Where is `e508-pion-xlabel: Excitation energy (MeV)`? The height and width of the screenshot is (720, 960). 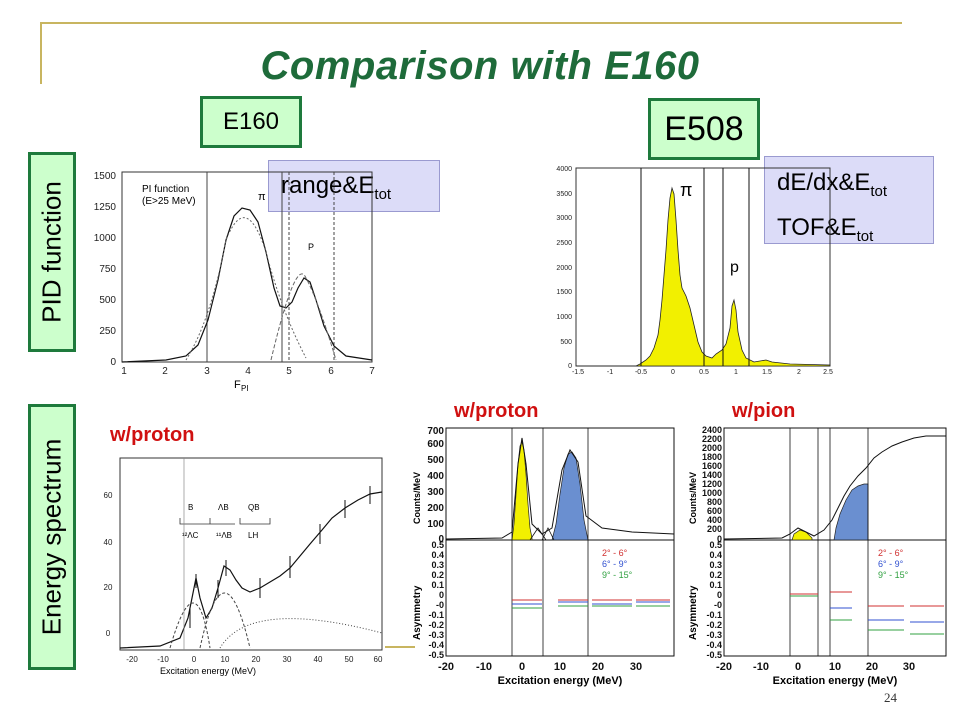
e508-pion-xlabel: Excitation energy (MeV) is located at coordinates (835, 681).